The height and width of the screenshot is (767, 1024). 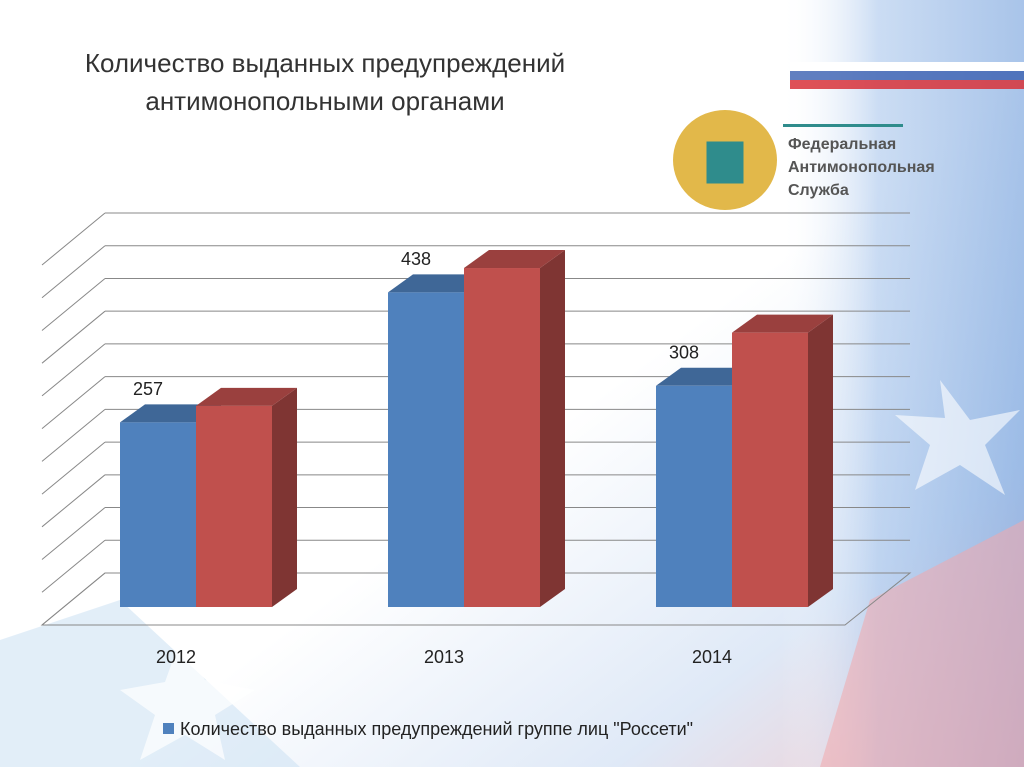 I want to click on emblem-shield, so click(x=725, y=162).